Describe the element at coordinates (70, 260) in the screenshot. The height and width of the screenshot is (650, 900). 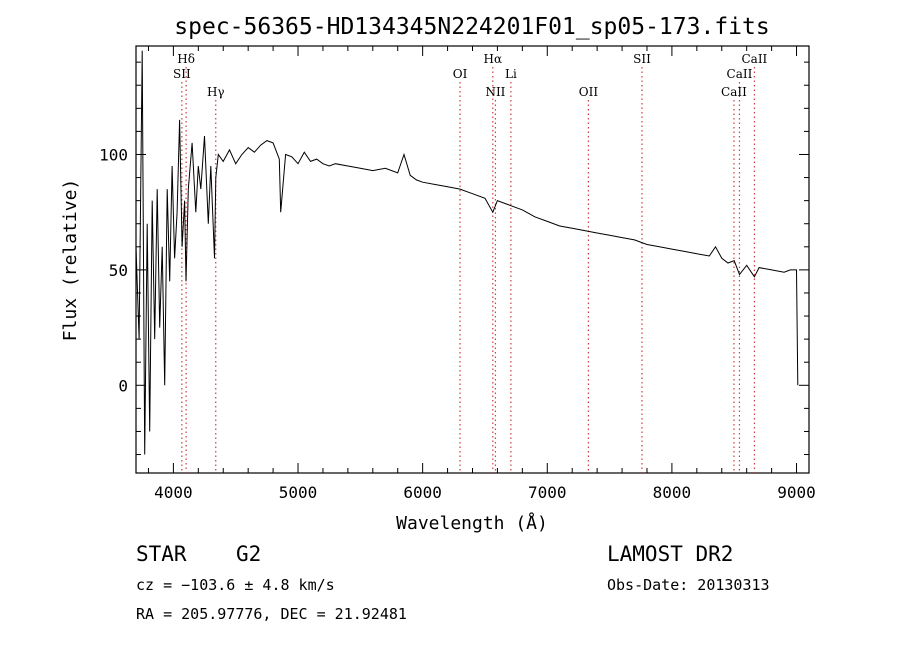
I see `y-axis-label: Flux (relative)` at that location.